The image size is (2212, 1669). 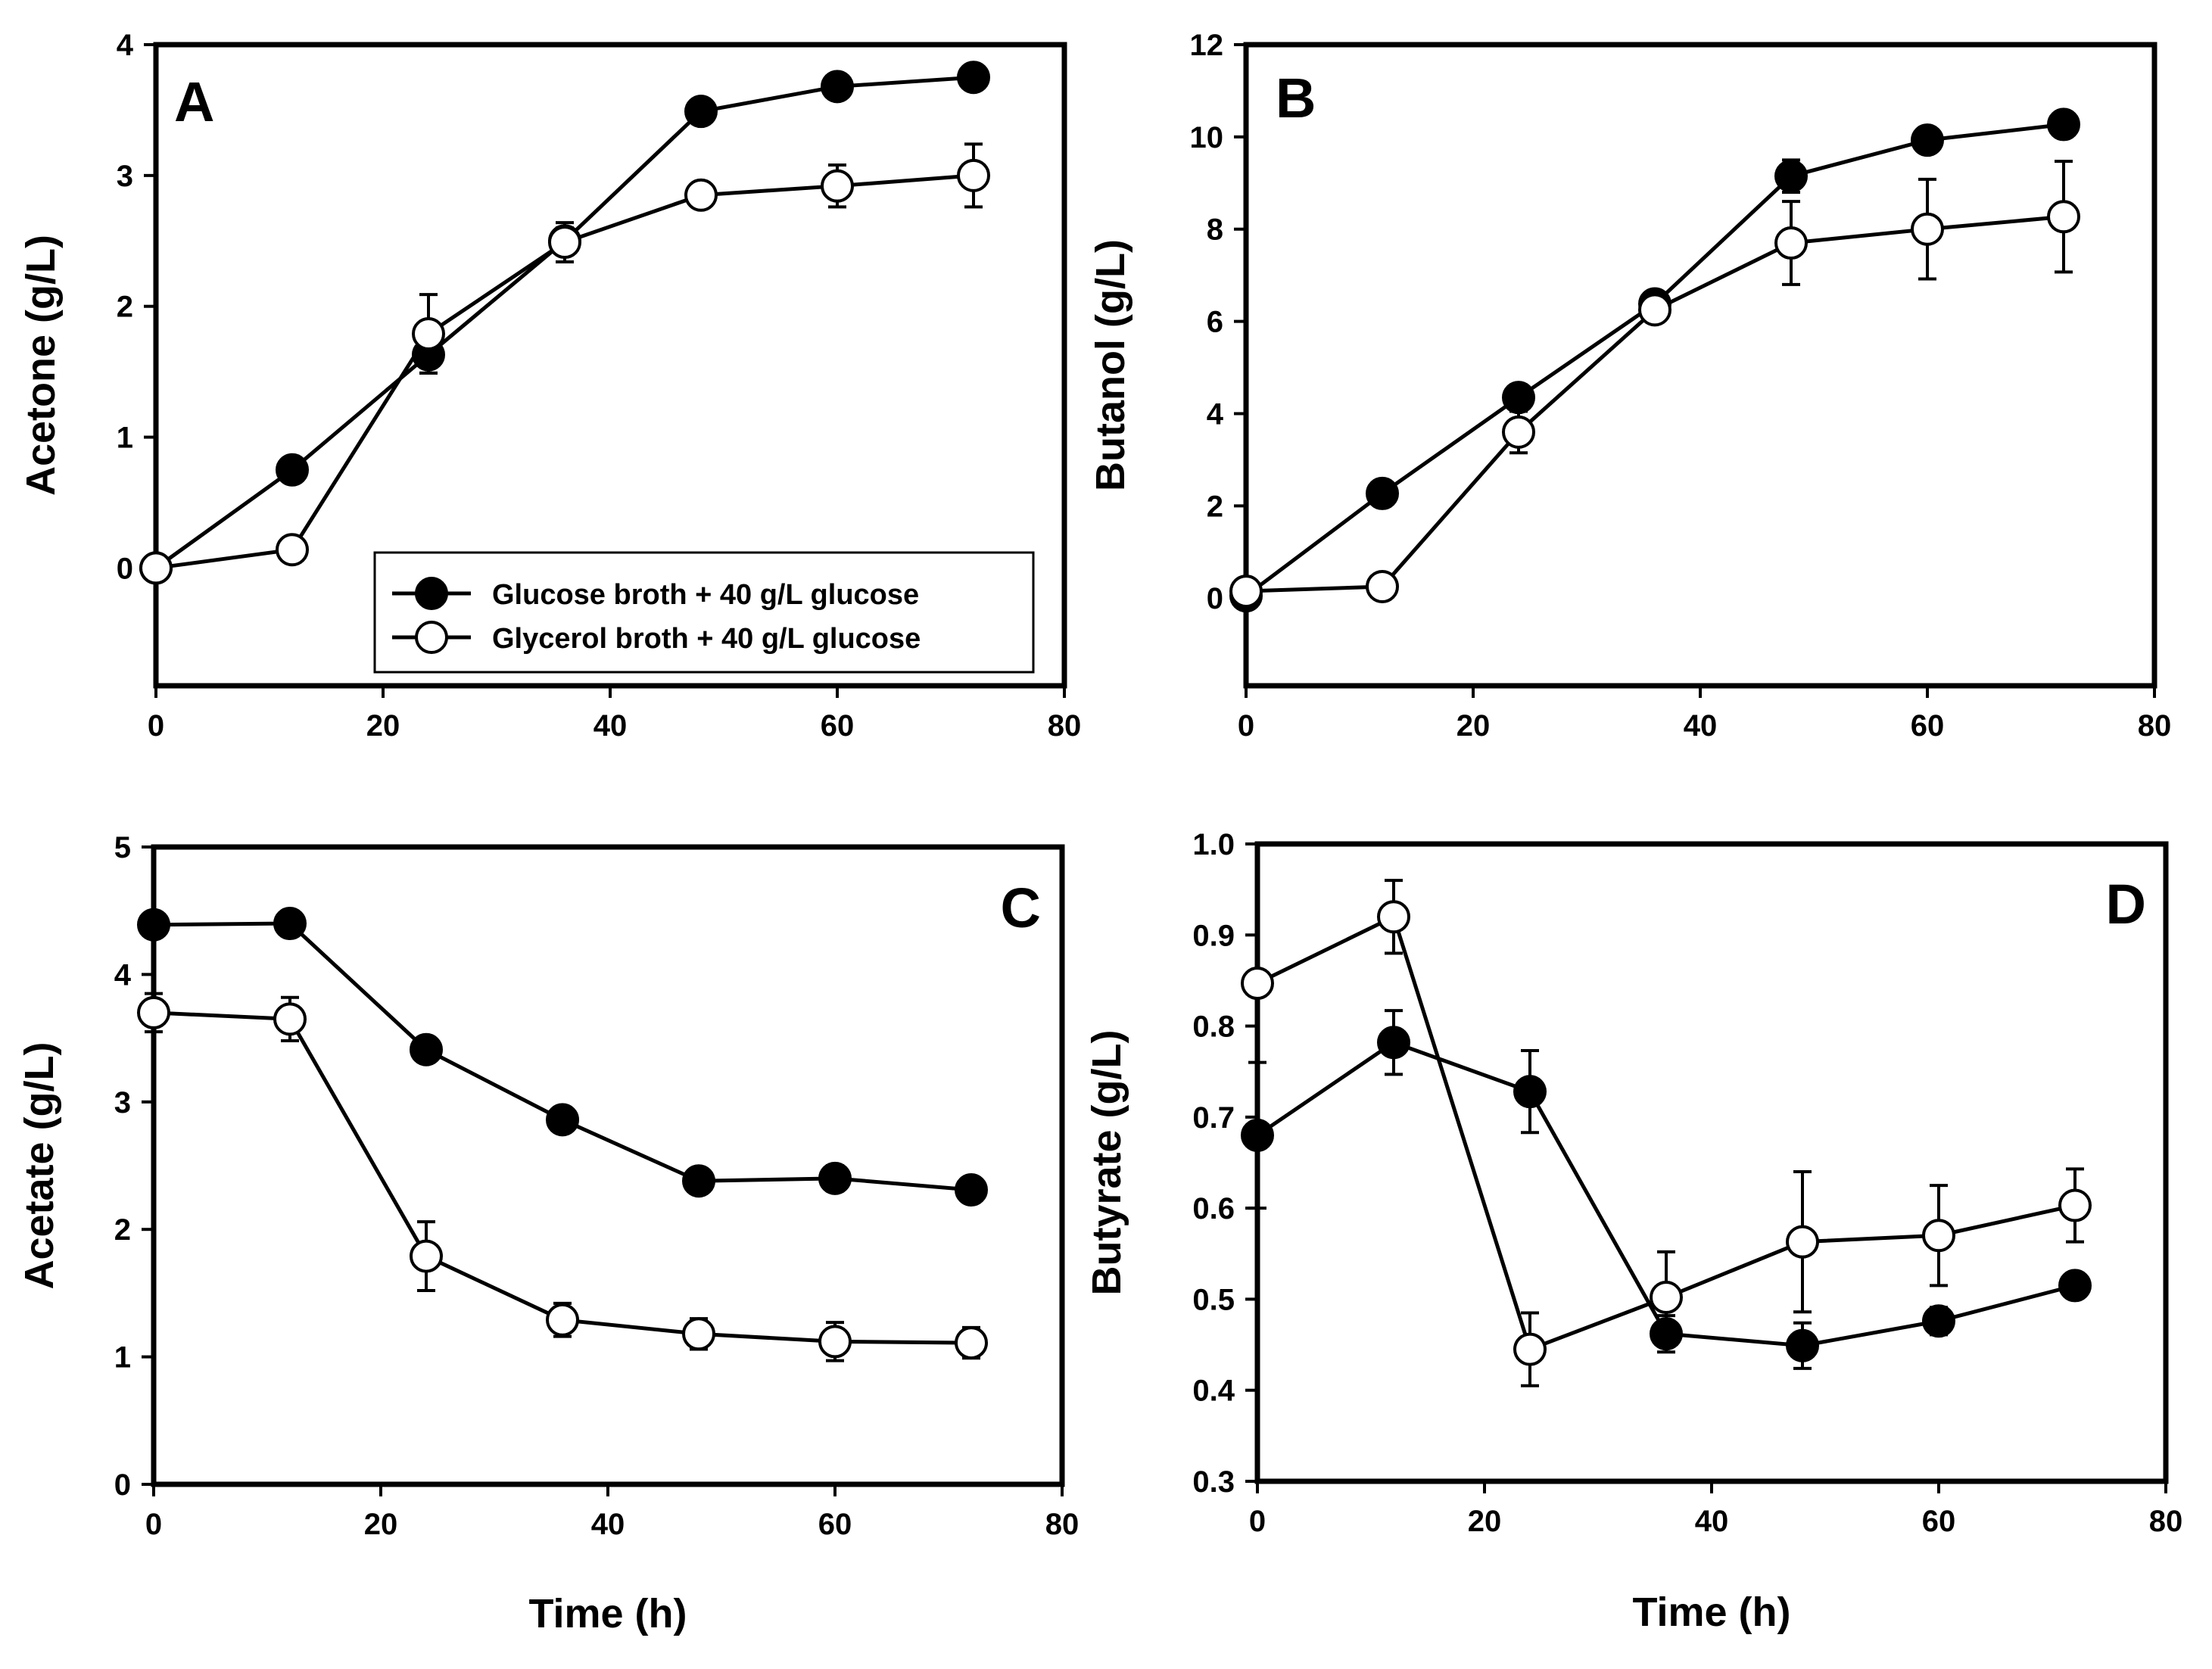 What do you see at coordinates (1207, 45) in the screenshot?
I see `y-tick-label: 12` at bounding box center [1207, 45].